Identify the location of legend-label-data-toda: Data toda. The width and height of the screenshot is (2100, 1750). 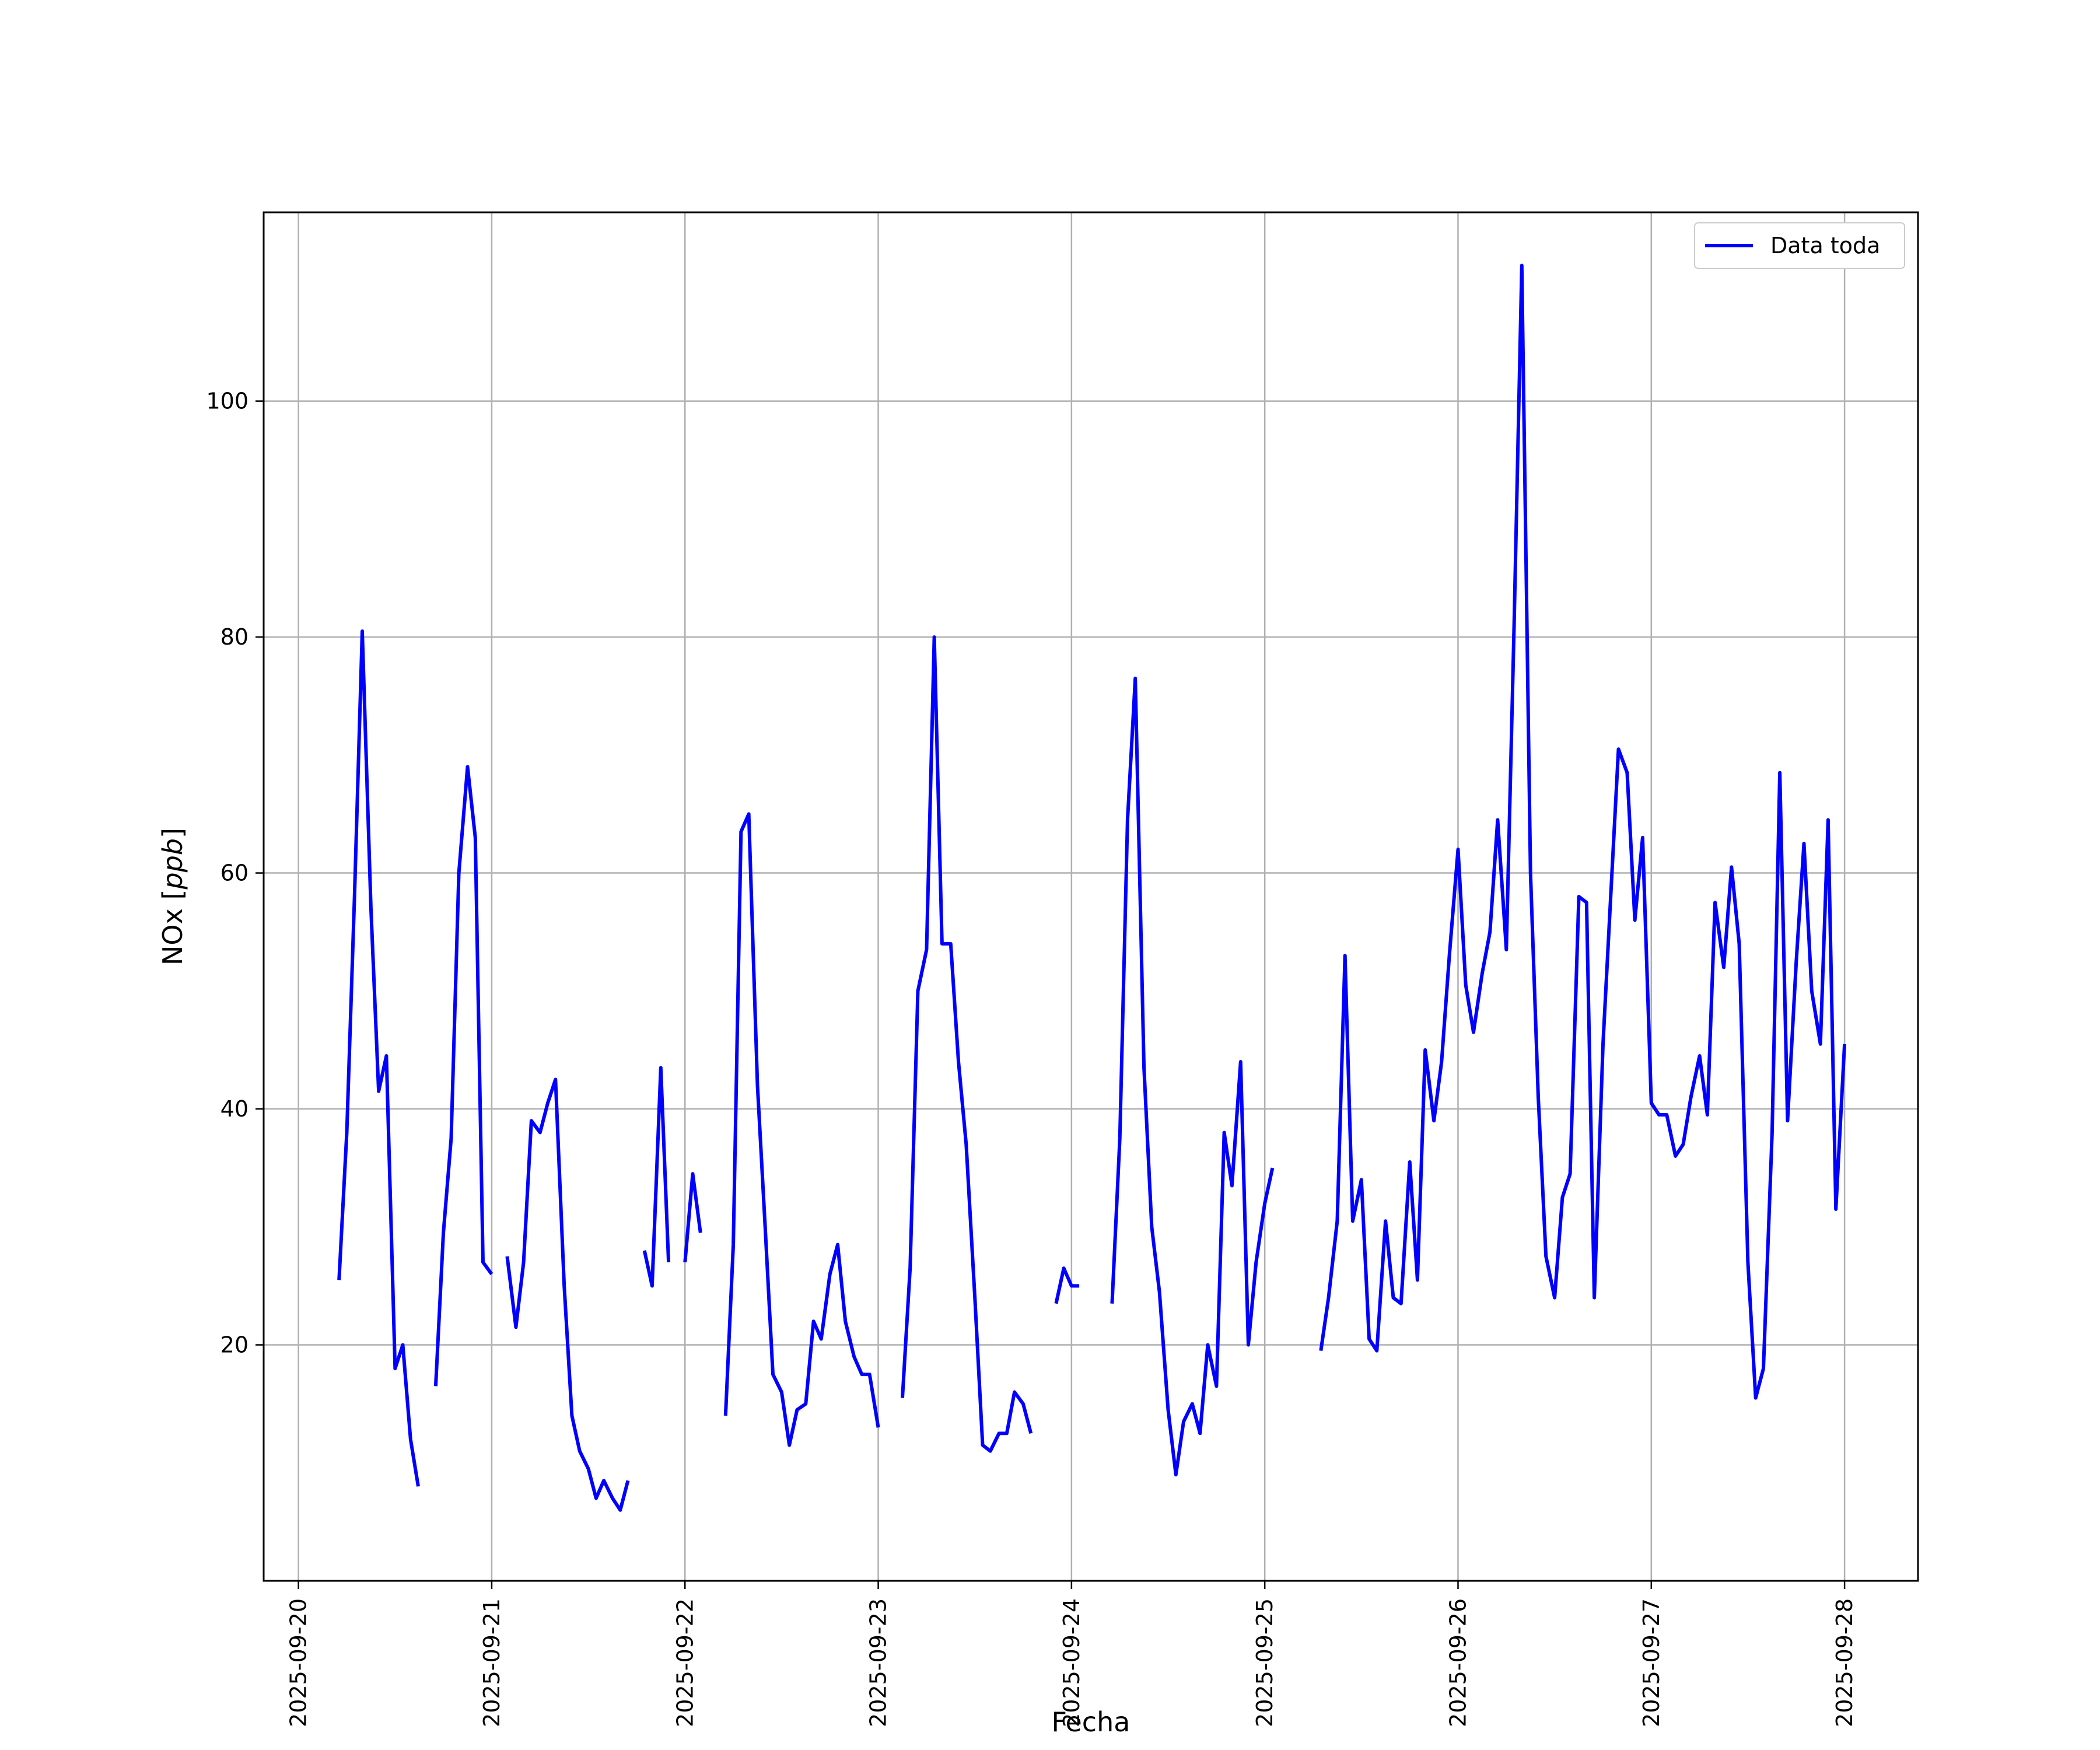
(1825, 245).